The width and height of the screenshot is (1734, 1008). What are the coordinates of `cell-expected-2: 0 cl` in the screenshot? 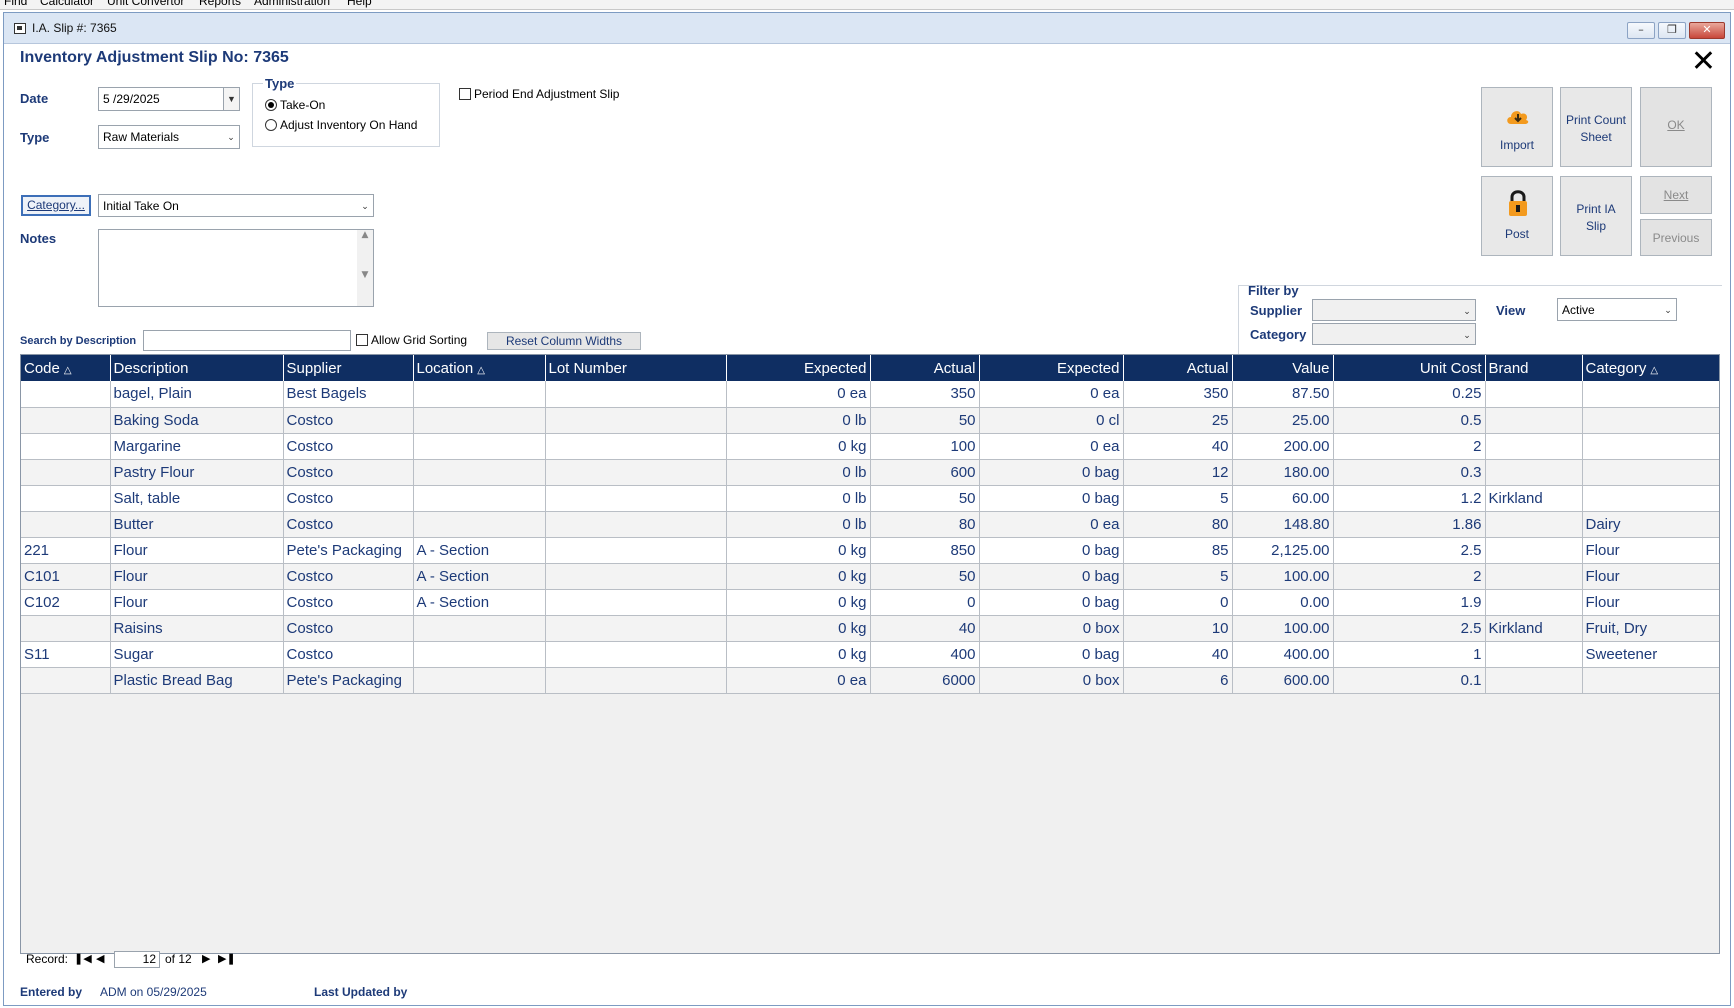 It's located at (1051, 420).